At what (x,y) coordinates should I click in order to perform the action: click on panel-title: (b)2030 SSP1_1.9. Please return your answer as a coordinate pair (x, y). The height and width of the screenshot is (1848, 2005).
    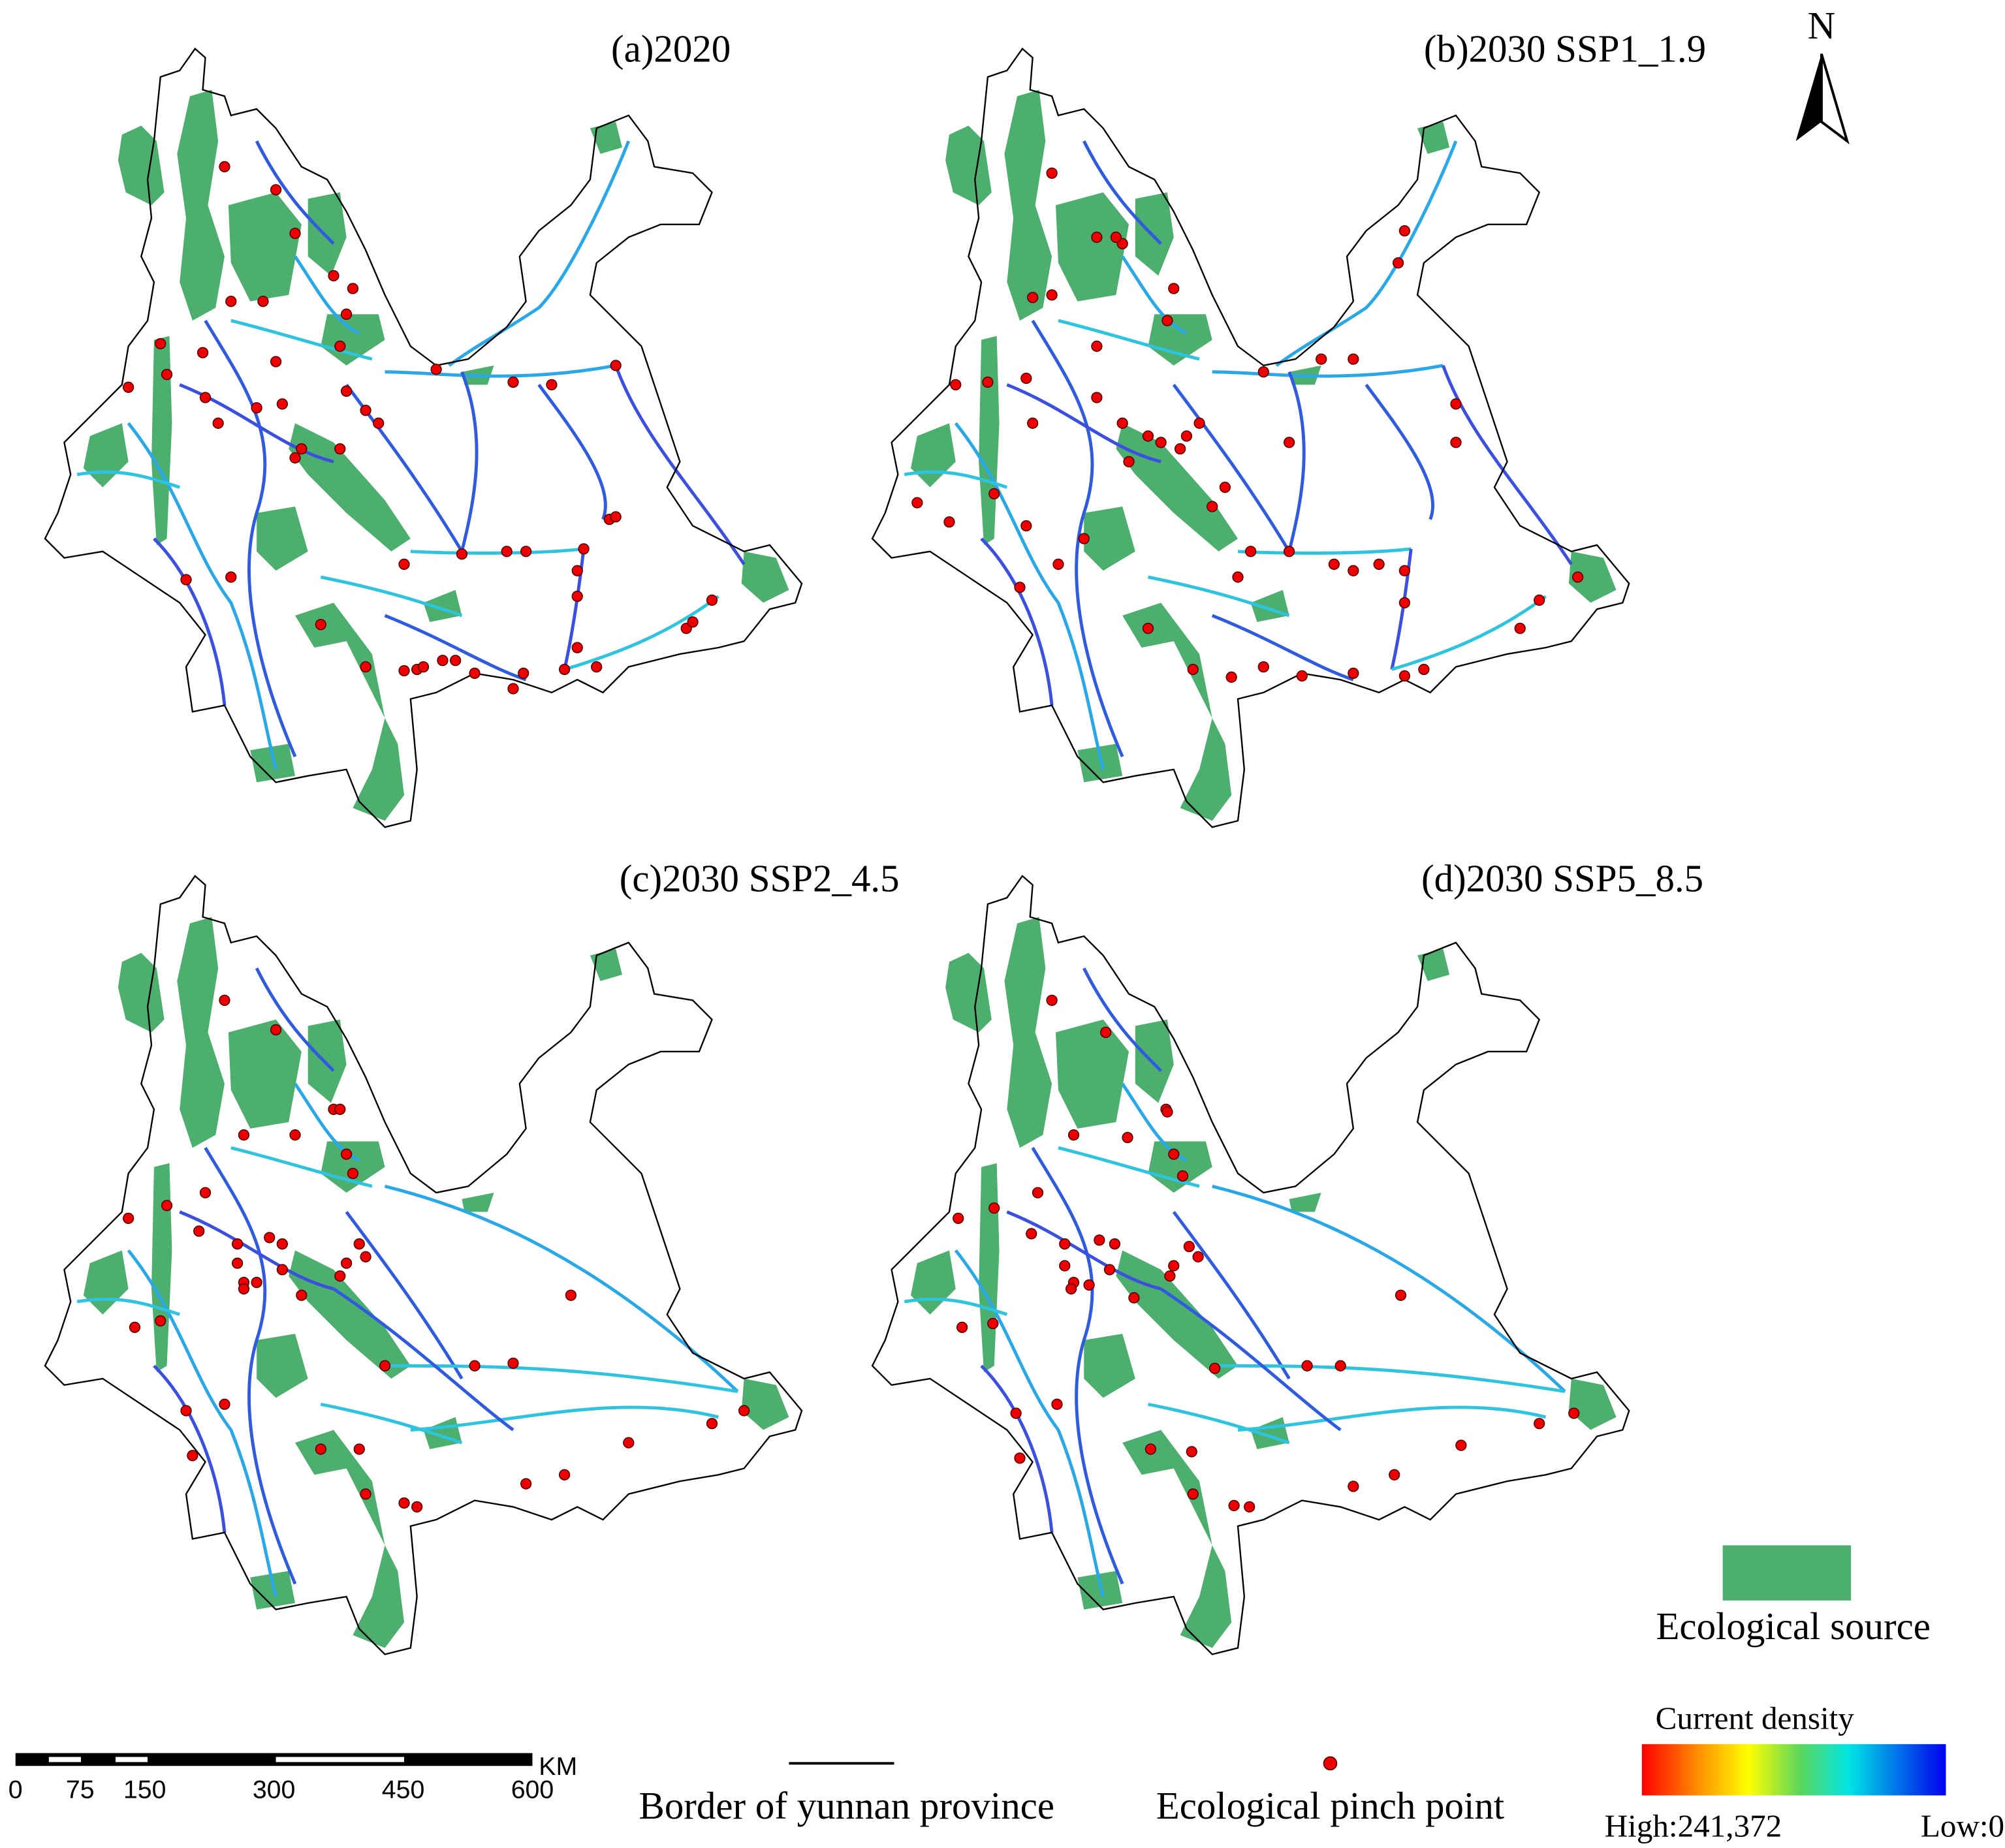
    Looking at the image, I should click on (1565, 48).